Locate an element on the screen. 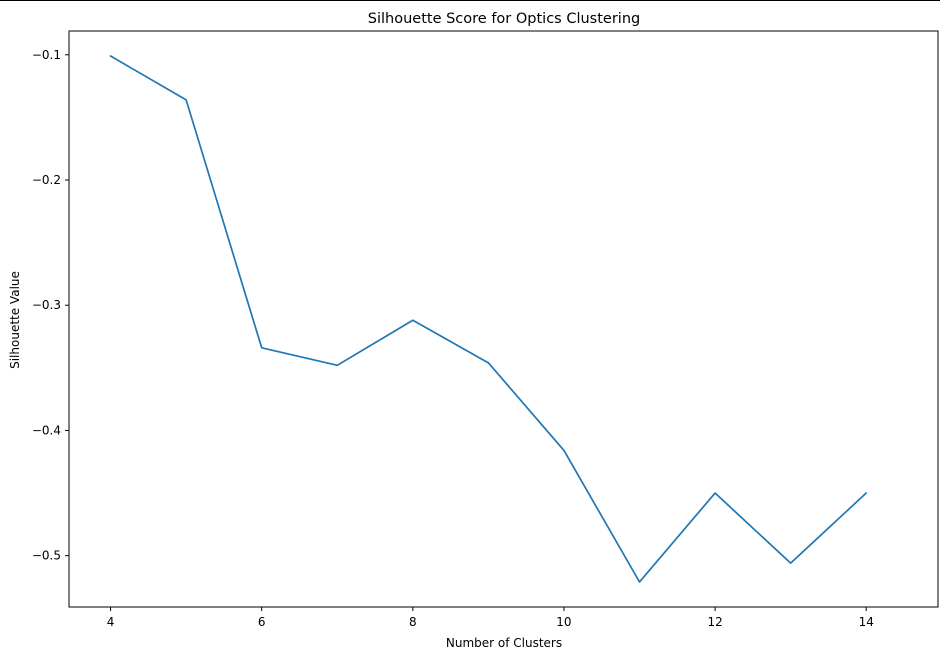 Image resolution: width=940 pixels, height=656 pixels. y-axis-ticks: −0.1 −0.2 −0.3 −0.4 −0.5 is located at coordinates (50, 305).